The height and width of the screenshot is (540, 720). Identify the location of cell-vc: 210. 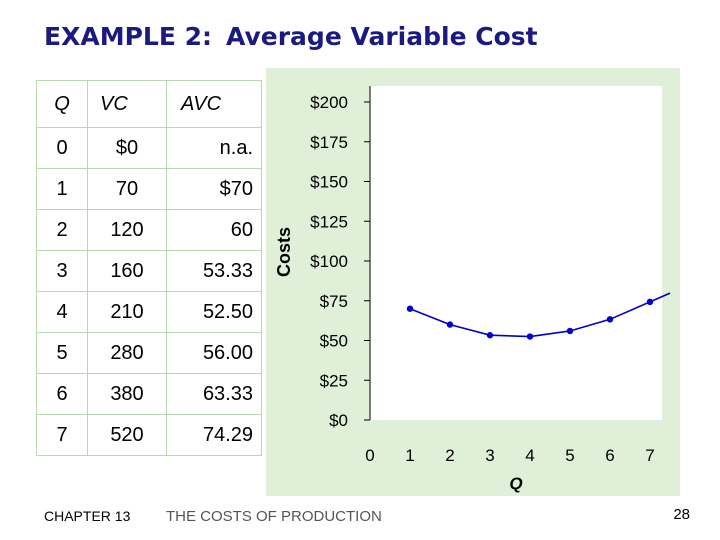
(127, 312).